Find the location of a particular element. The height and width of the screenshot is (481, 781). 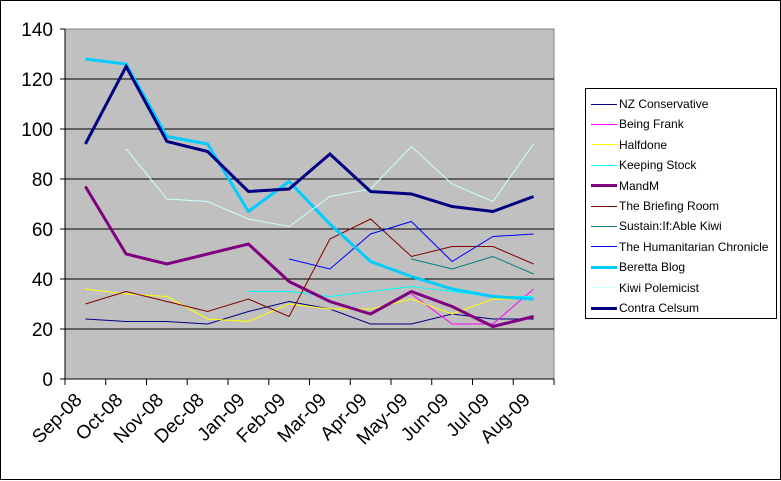

legend-label: Beretta Blog is located at coordinates (652, 267).